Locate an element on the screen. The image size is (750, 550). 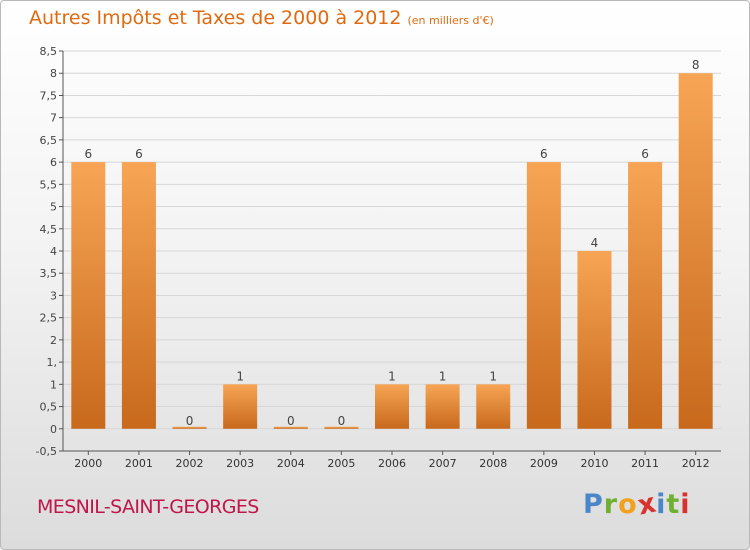
bar-2010 is located at coordinates (594, 340).